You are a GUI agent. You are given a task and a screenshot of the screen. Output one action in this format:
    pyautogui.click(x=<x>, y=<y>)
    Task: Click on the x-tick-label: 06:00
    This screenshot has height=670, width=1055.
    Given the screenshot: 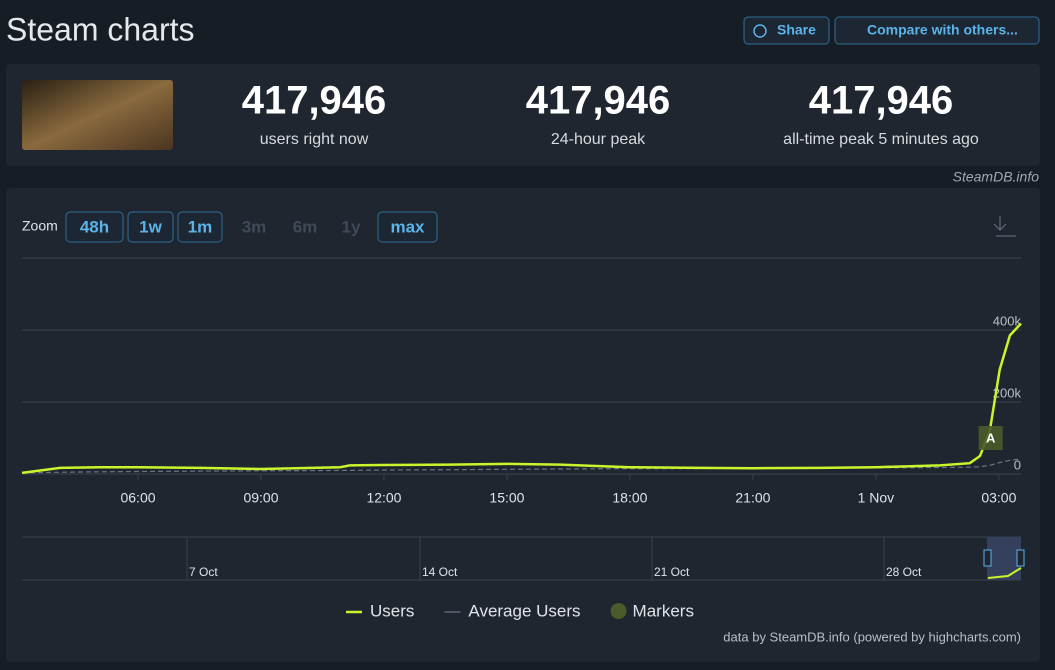 What is the action you would take?
    pyautogui.click(x=137, y=498)
    